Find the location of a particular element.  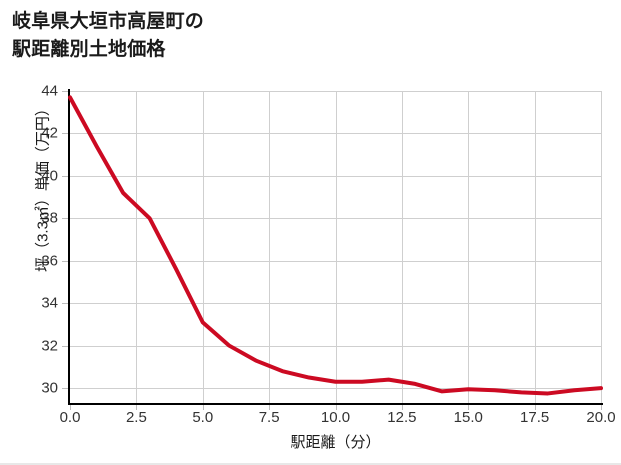

chart-title: 岐阜県大垣市高屋町の 駅距離別土地価格 is located at coordinates (108, 35).